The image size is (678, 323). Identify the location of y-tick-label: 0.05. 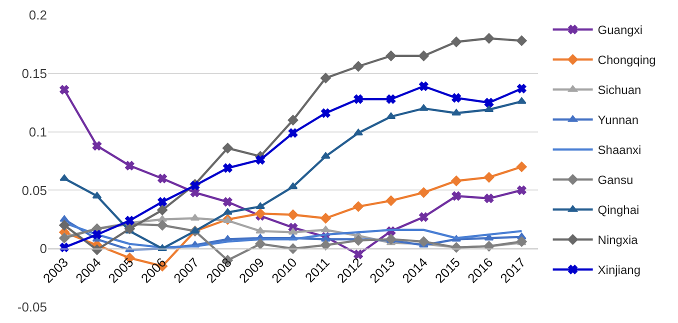
(34, 190).